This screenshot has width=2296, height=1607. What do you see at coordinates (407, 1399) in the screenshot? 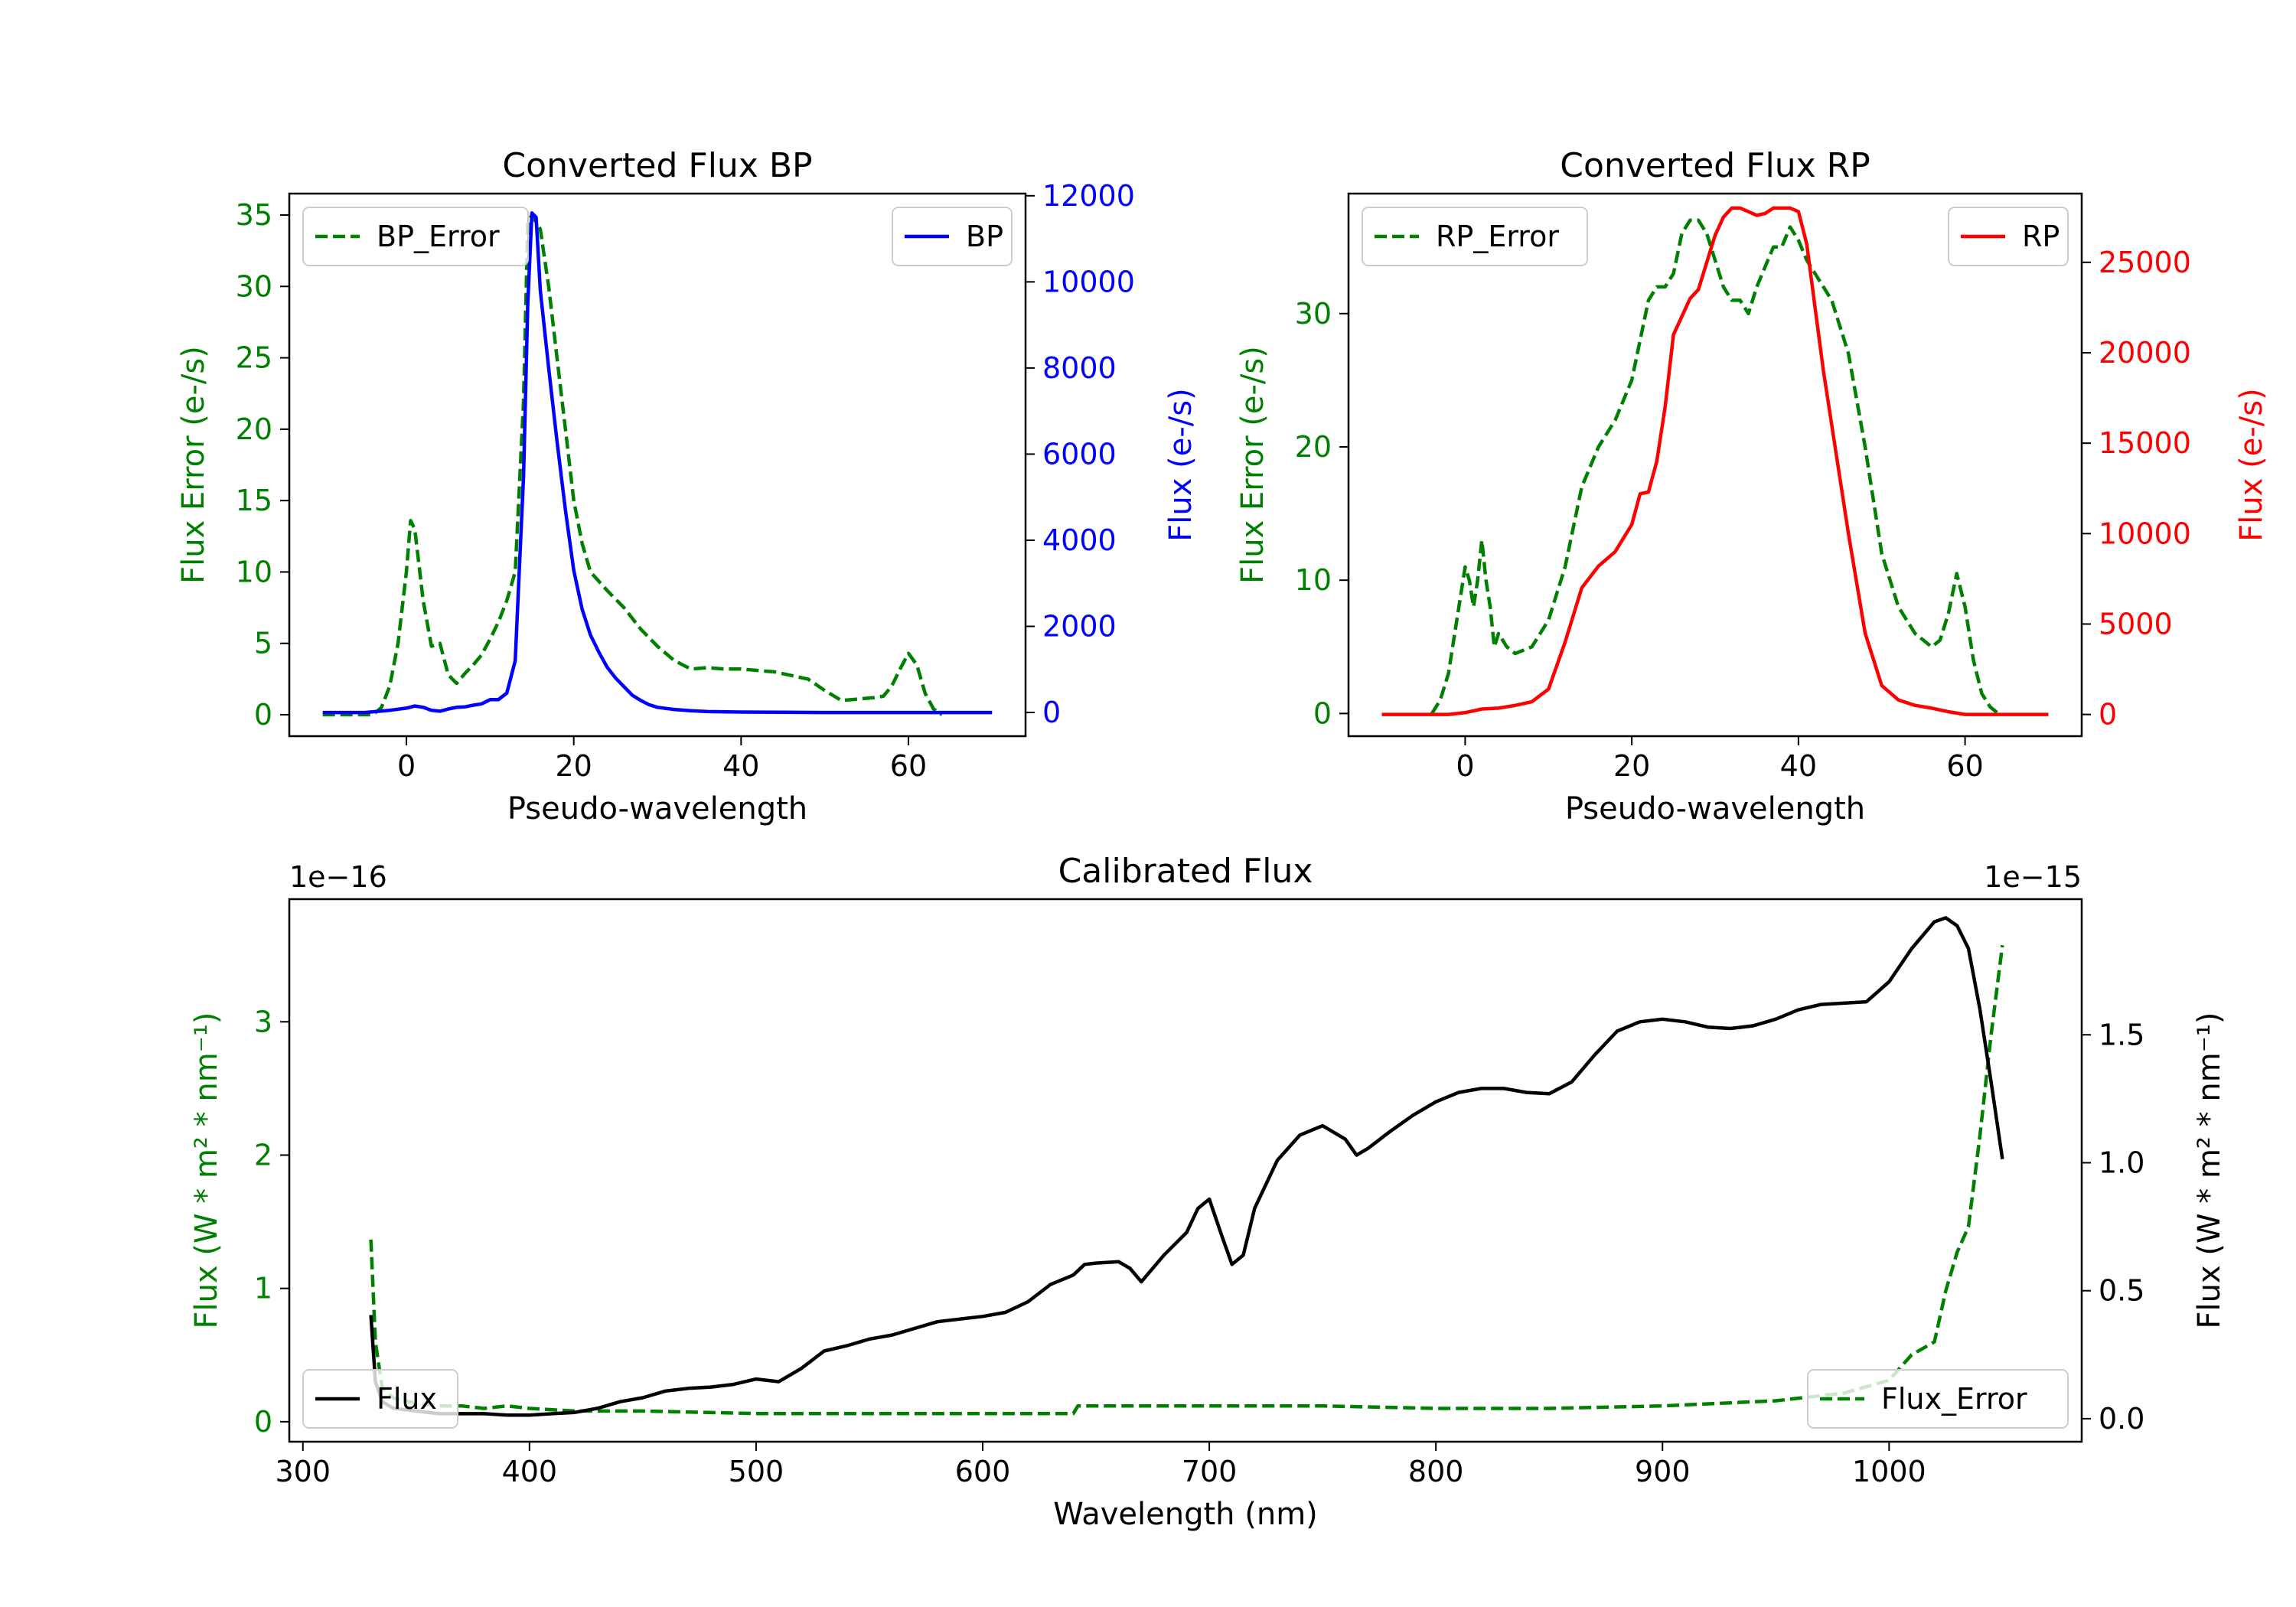
I see `legend-label: Flux` at bounding box center [407, 1399].